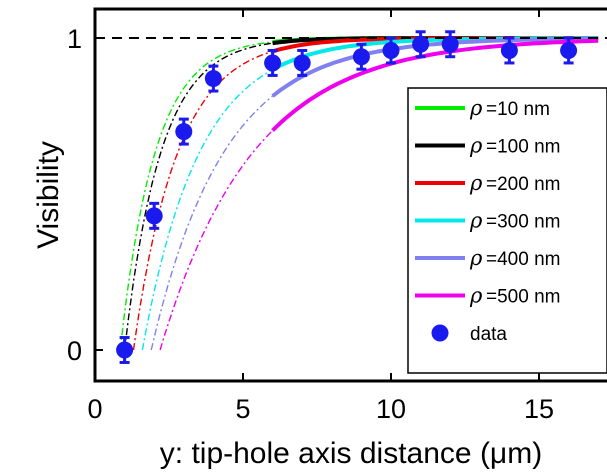 This screenshot has width=607, height=475. Describe the element at coordinates (391, 409) in the screenshot. I see `x-tick-label: 10` at that location.